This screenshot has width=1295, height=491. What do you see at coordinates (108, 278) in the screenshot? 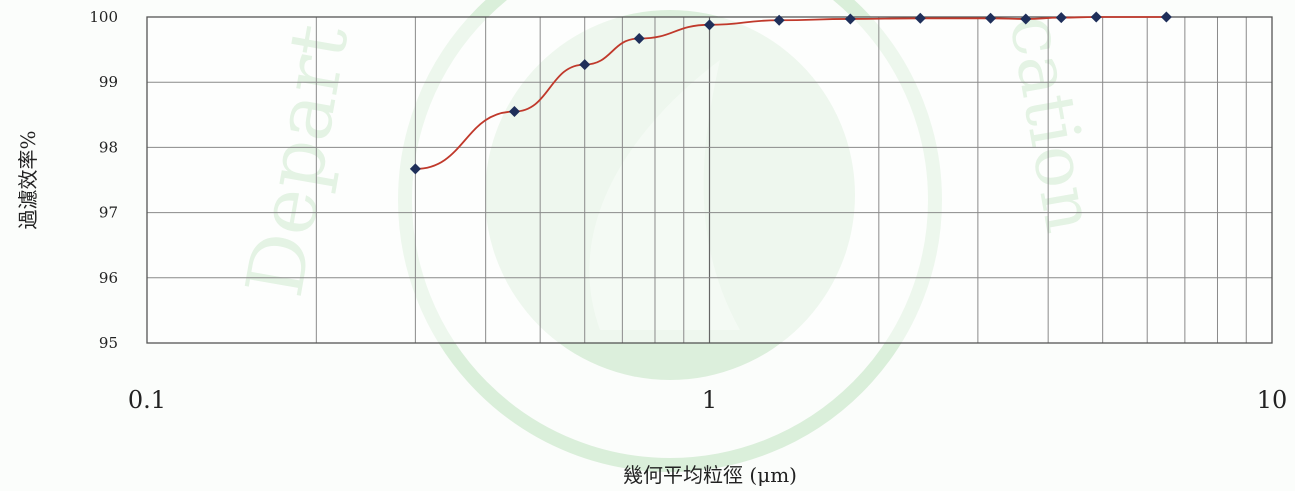
I see `y-tick-label: 96` at bounding box center [108, 278].